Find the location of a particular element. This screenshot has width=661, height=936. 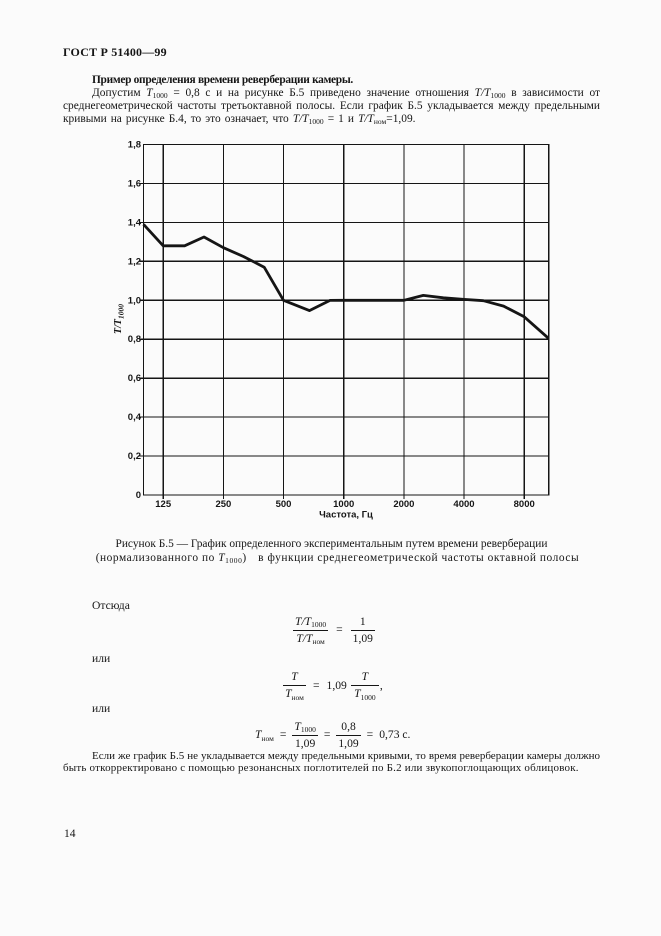

svg-text: 0,6 is located at coordinates (134, 378).